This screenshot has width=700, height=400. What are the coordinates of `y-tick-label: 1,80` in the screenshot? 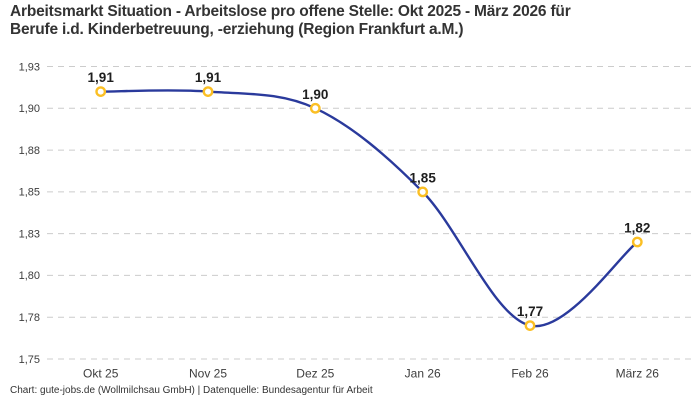 It's located at (29, 276).